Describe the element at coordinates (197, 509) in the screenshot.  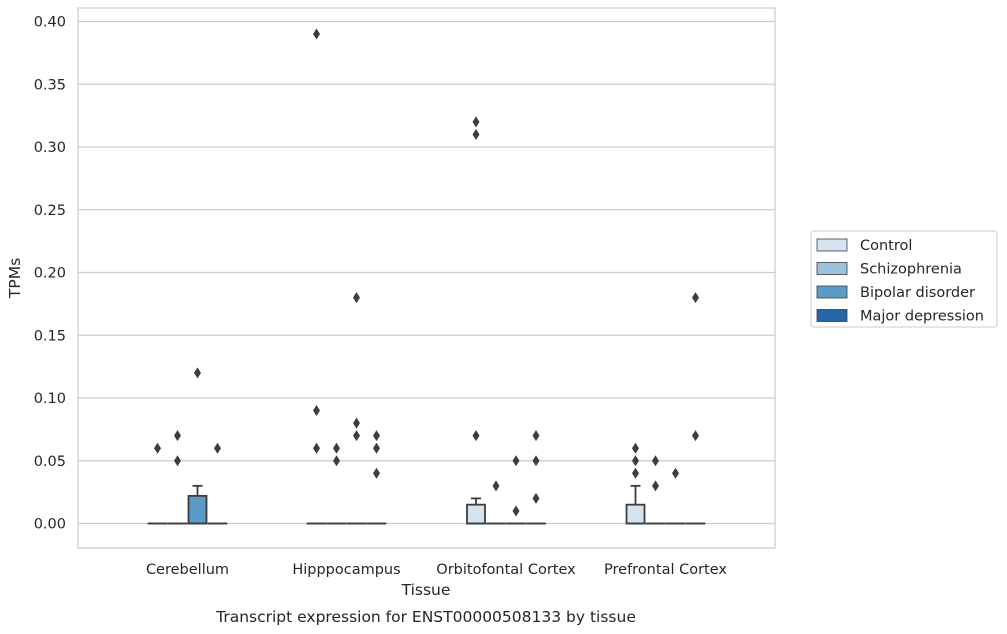
I see `box-bipolar-disorder` at that location.